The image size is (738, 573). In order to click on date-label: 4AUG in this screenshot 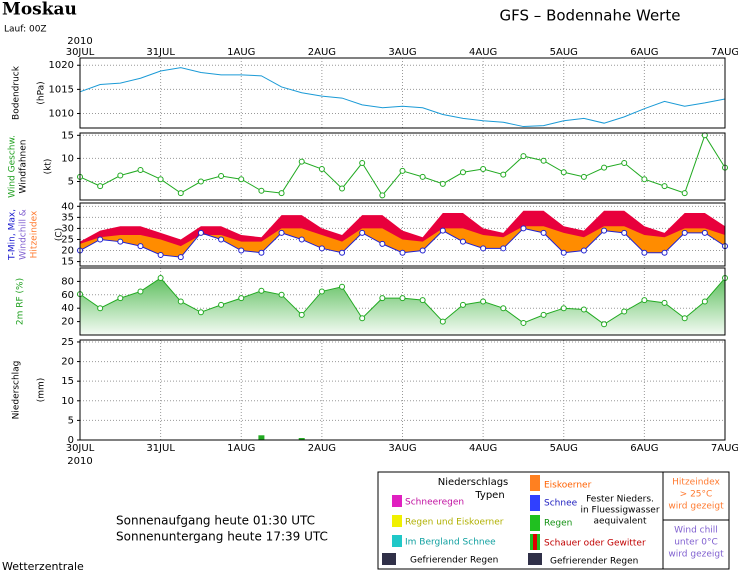, I will do `click(483, 52)`.